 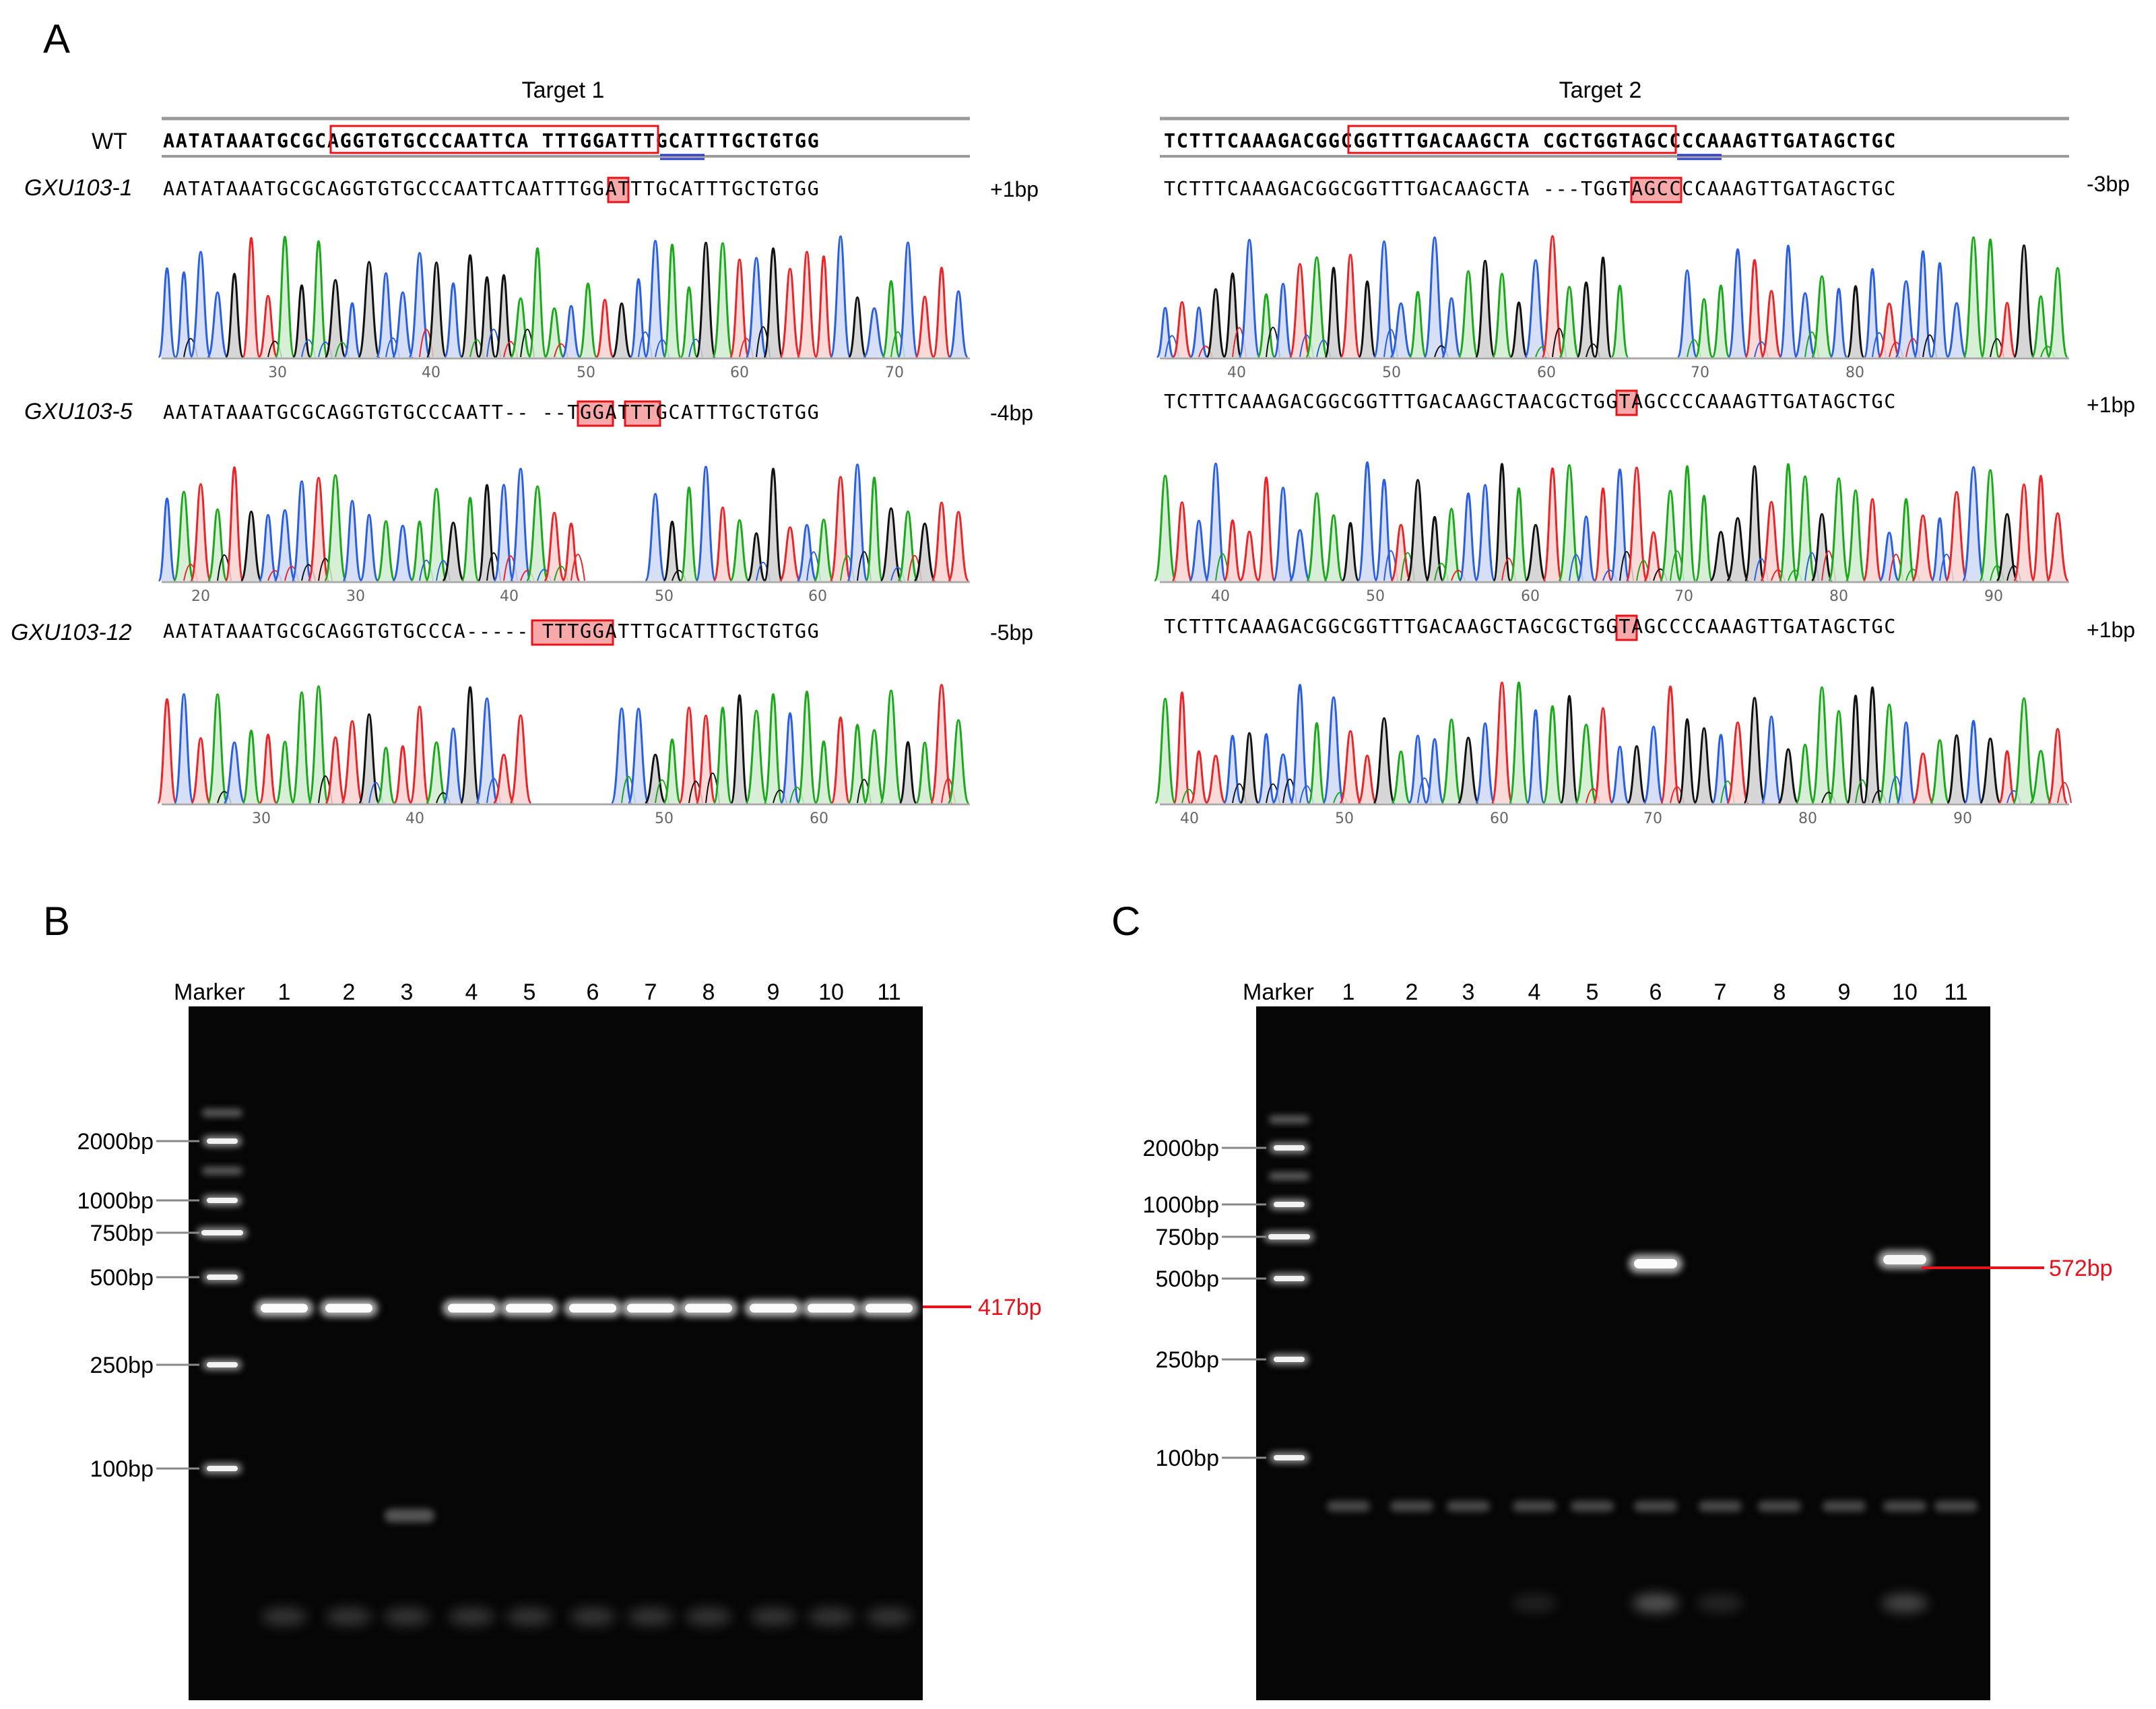 I want to click on t2r1-tick-label: 50, so click(x=1391, y=372).